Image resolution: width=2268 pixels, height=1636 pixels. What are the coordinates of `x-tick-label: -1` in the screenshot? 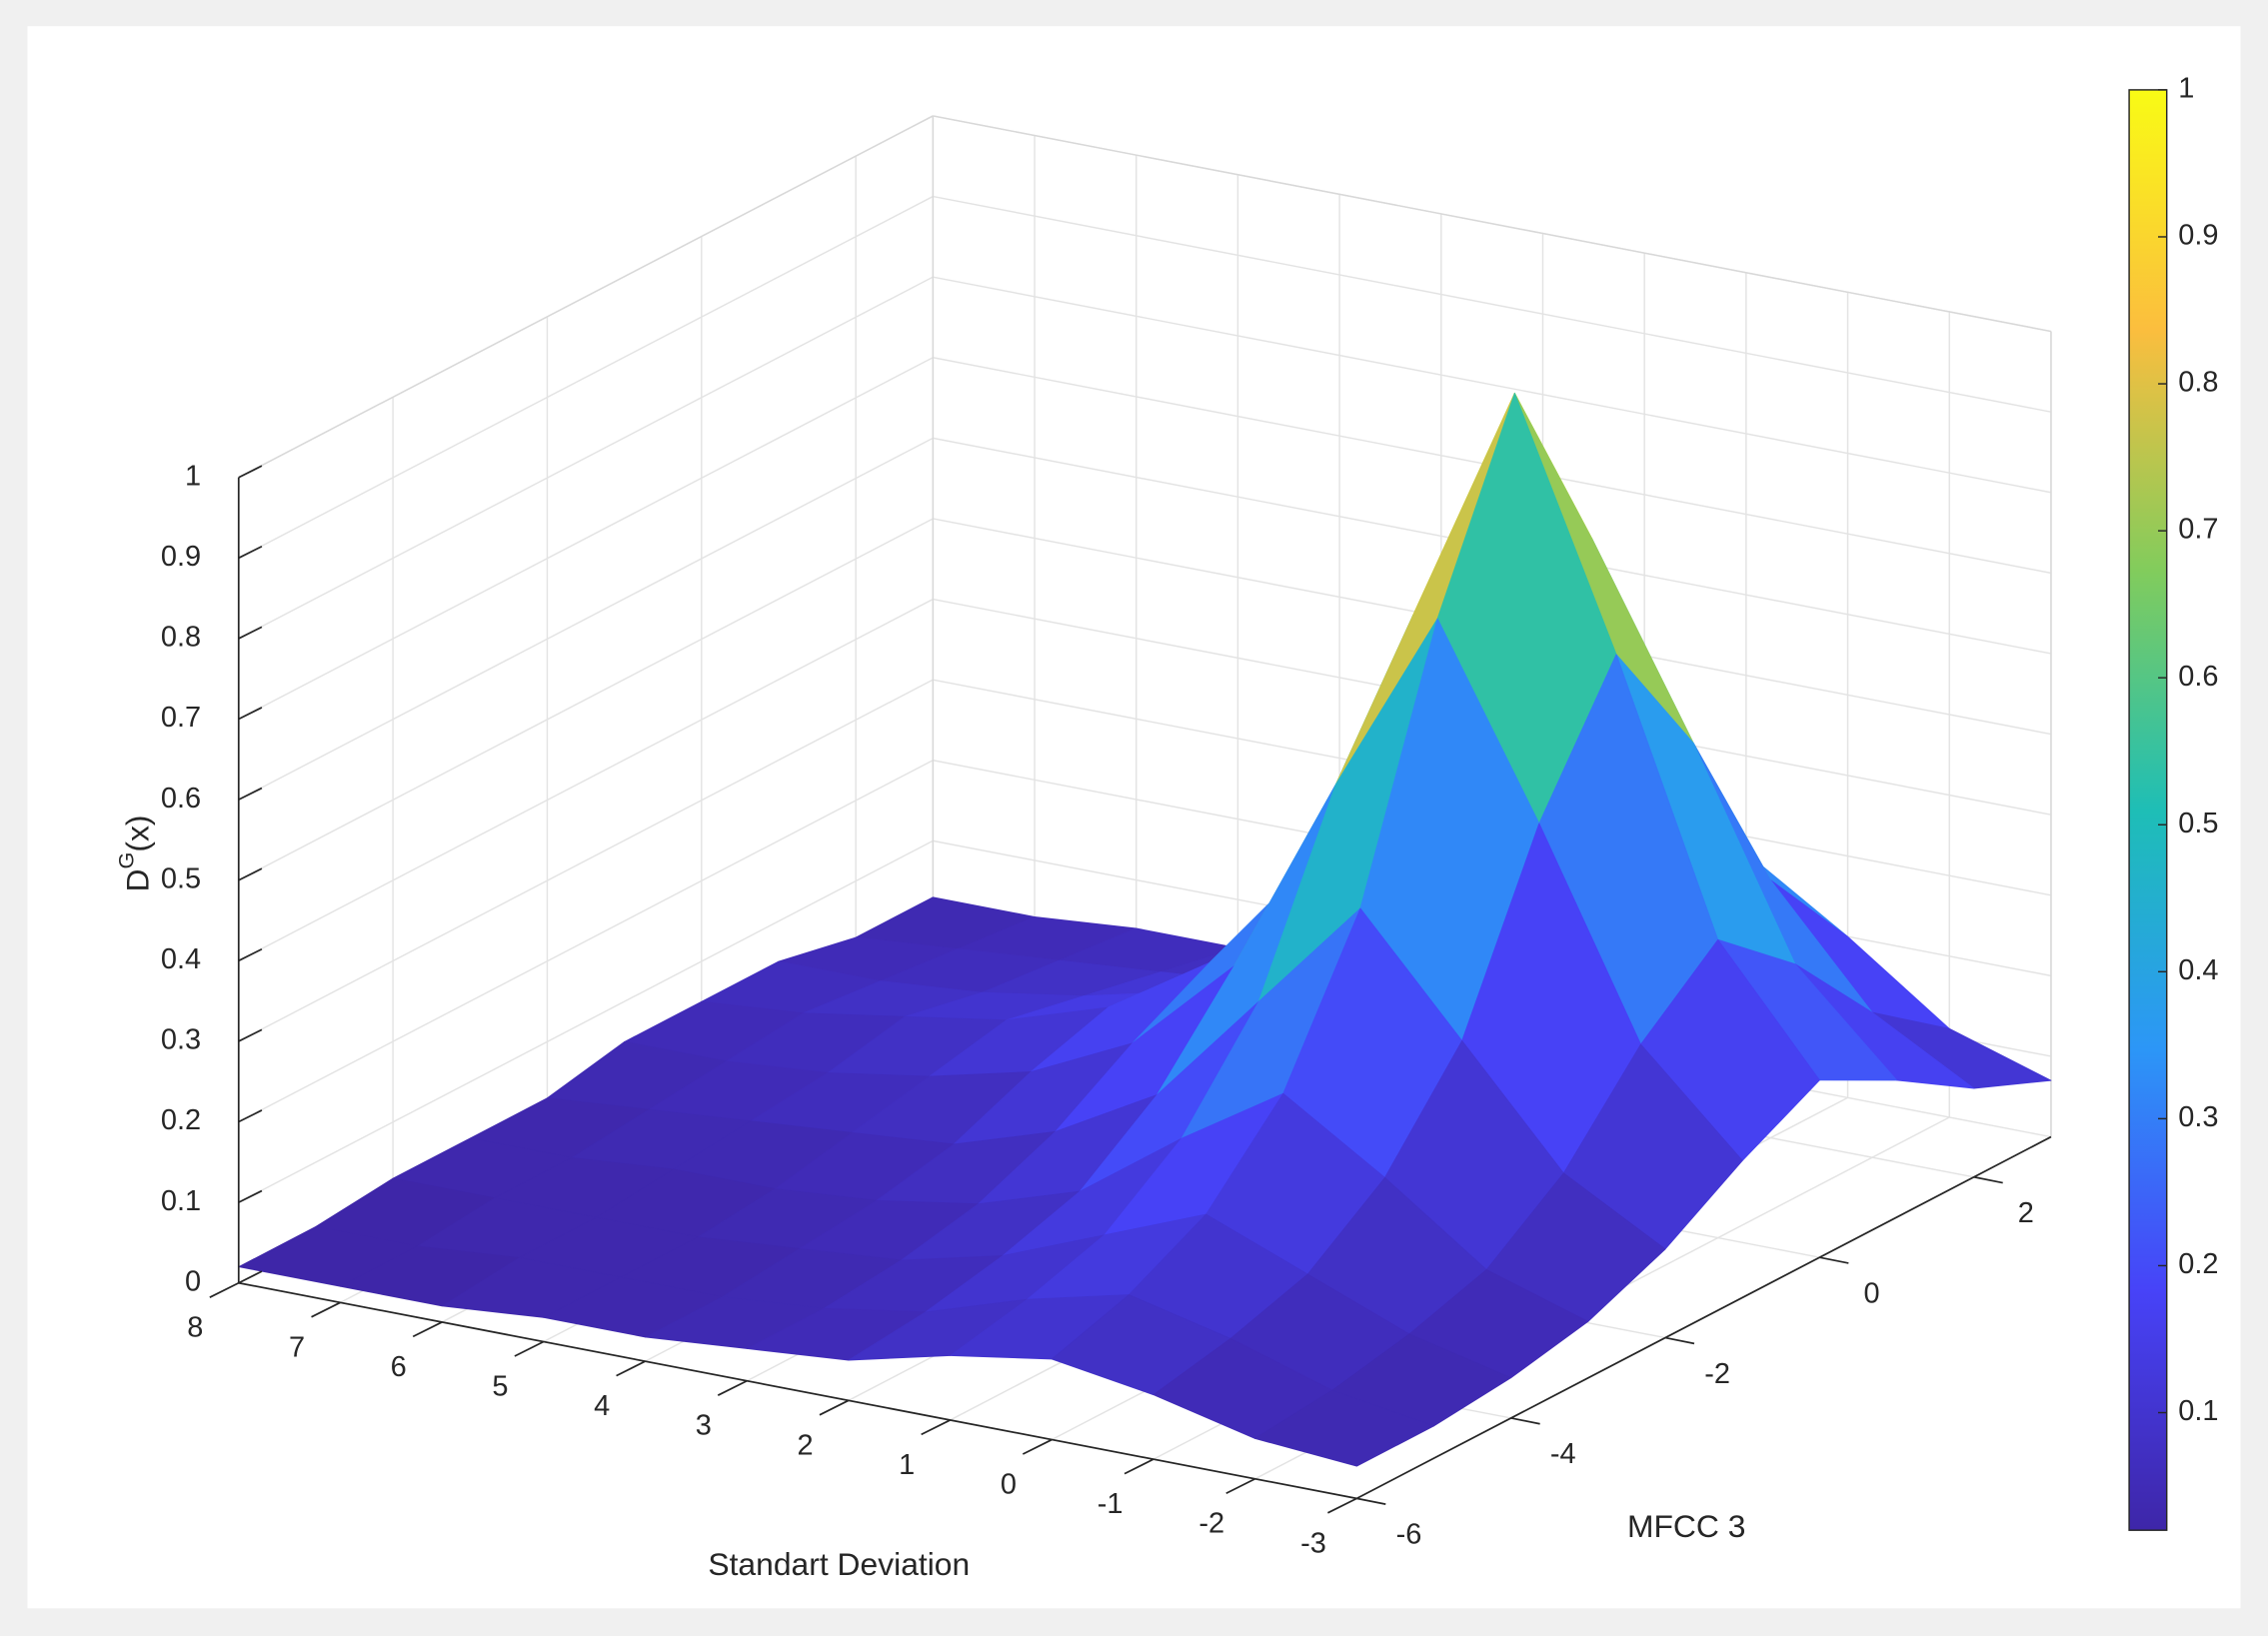 It's located at (1111, 1504).